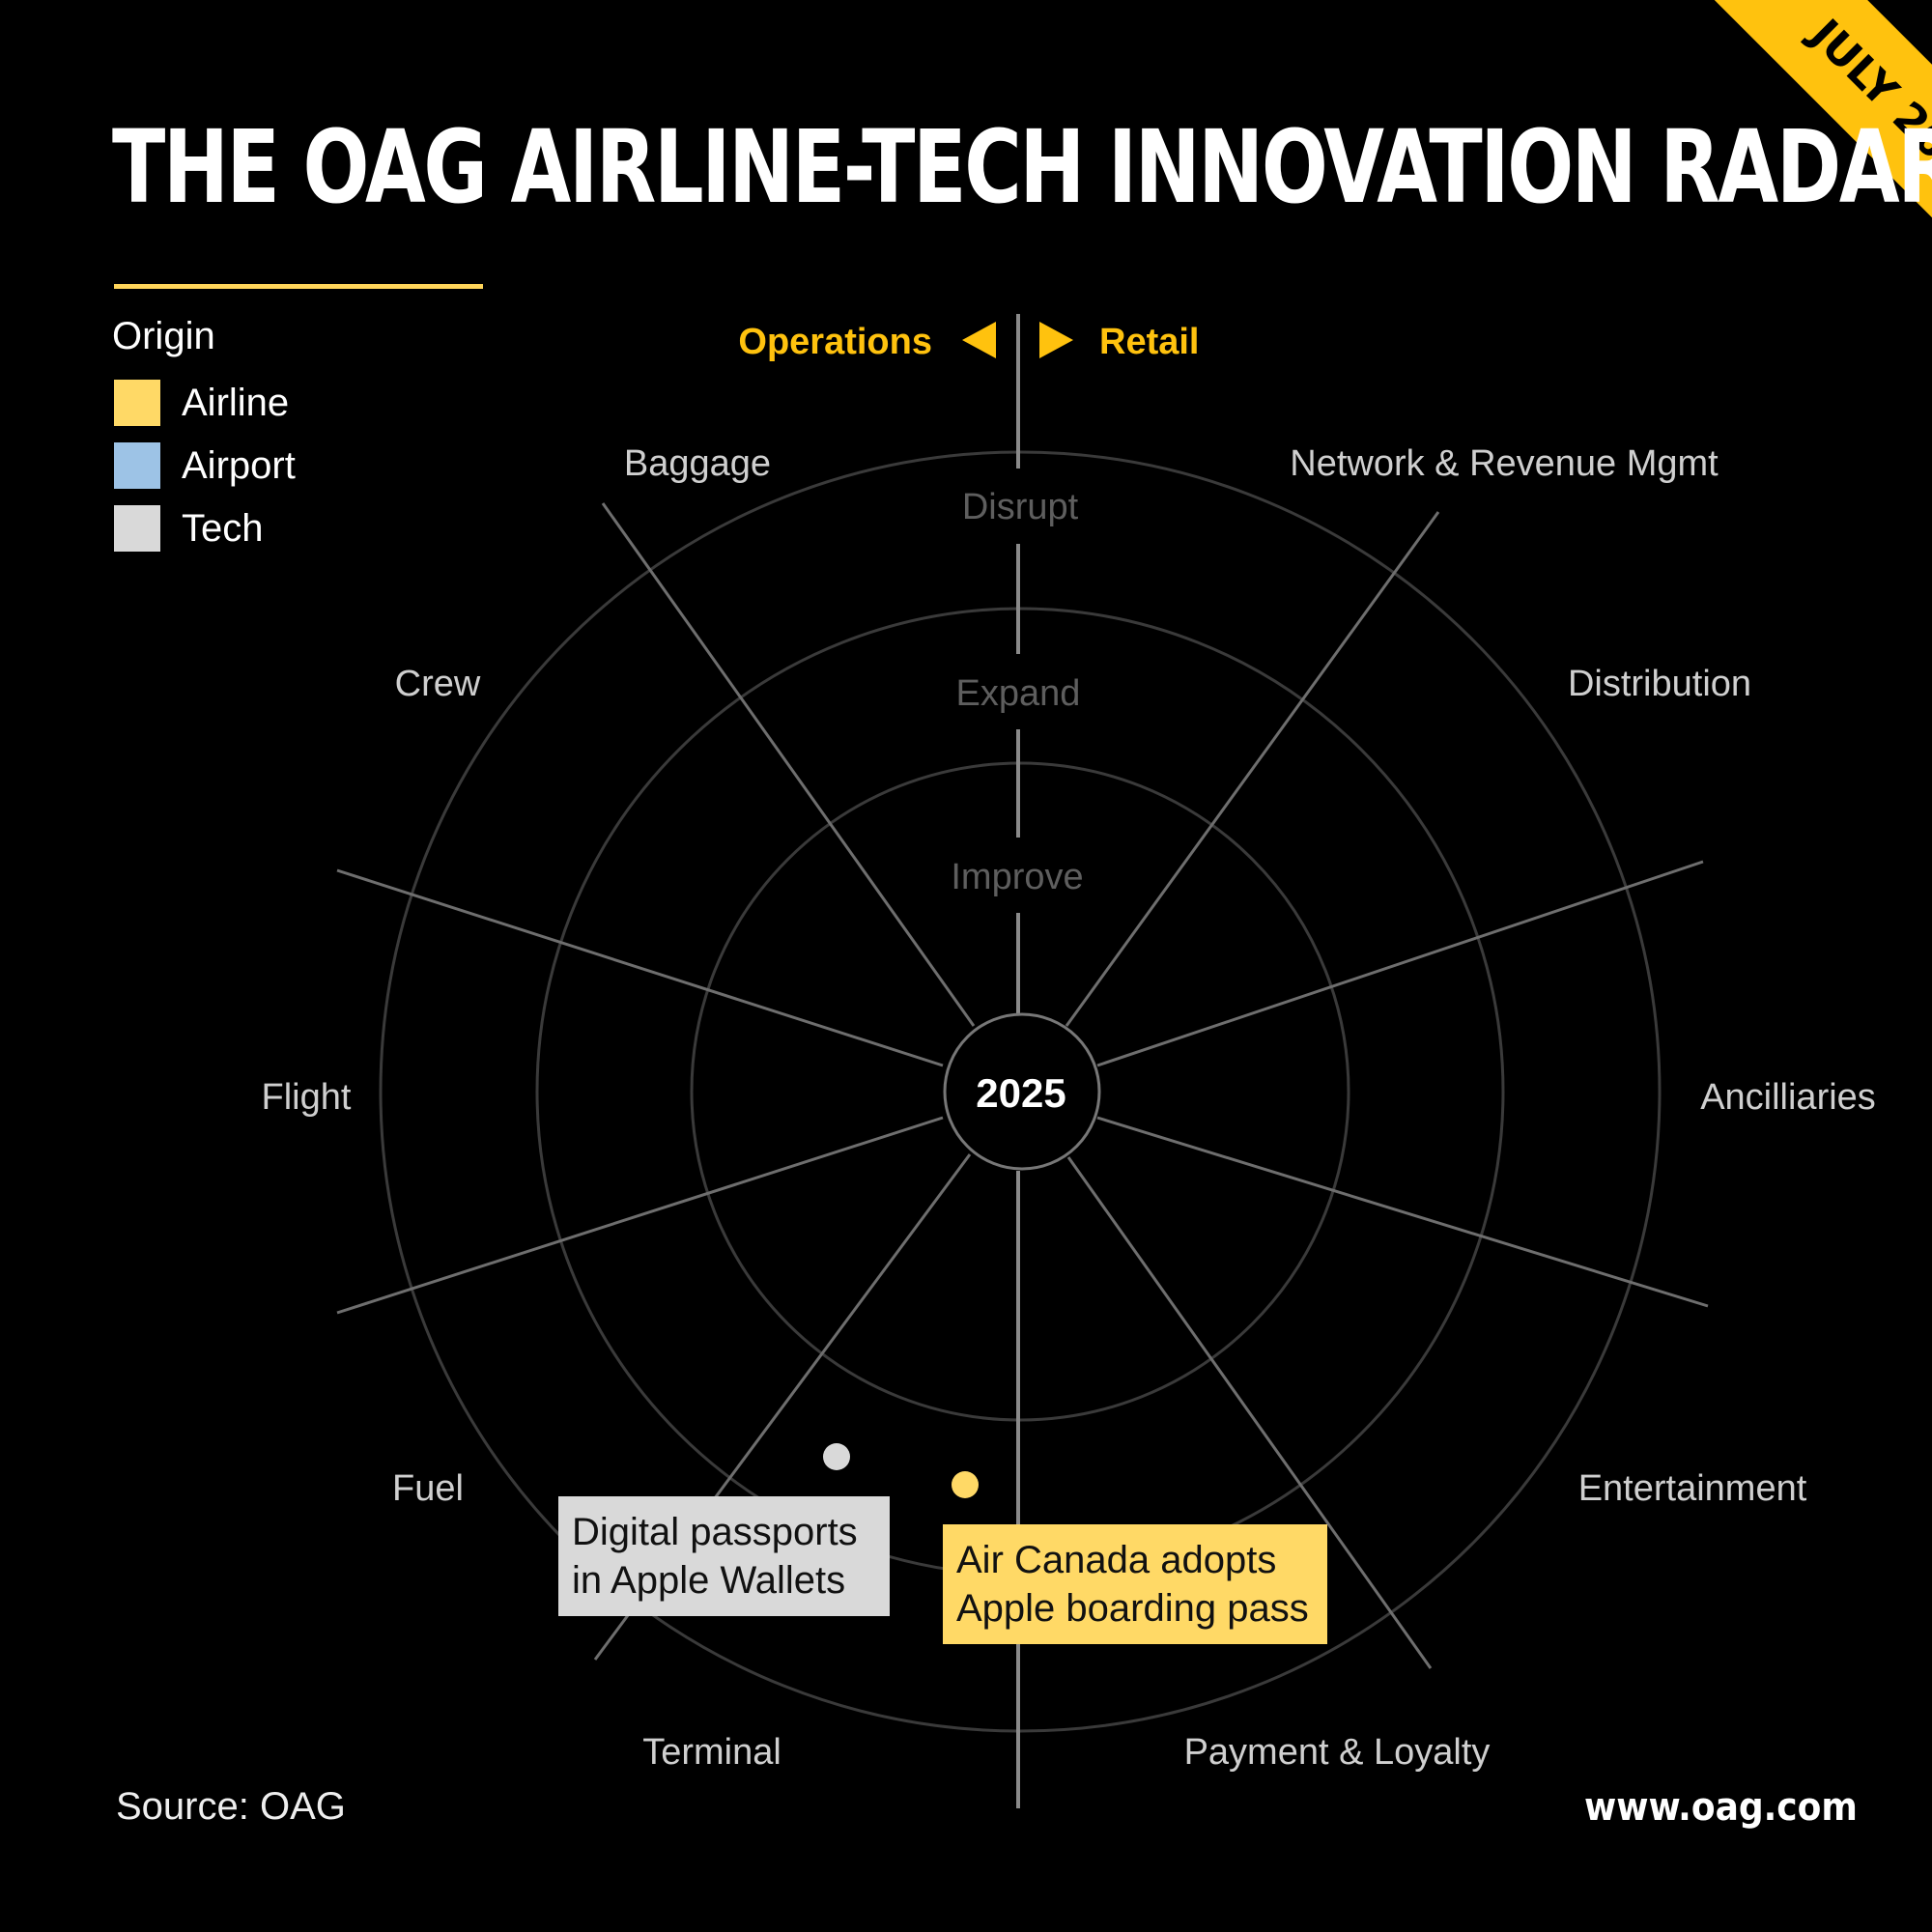 The height and width of the screenshot is (1932, 1932). What do you see at coordinates (307, 1097) in the screenshot?
I see `sector-label-flight: Flight` at bounding box center [307, 1097].